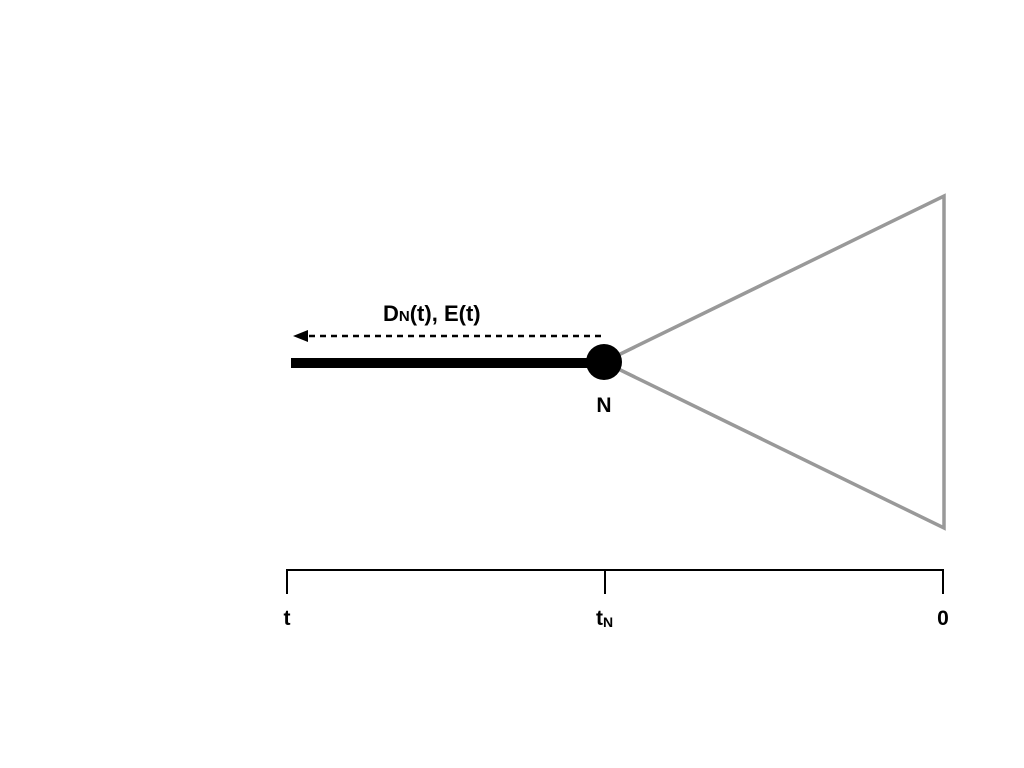 The image size is (1024, 768). Describe the element at coordinates (774, 362) in the screenshot. I see `subtree-triangle` at that location.